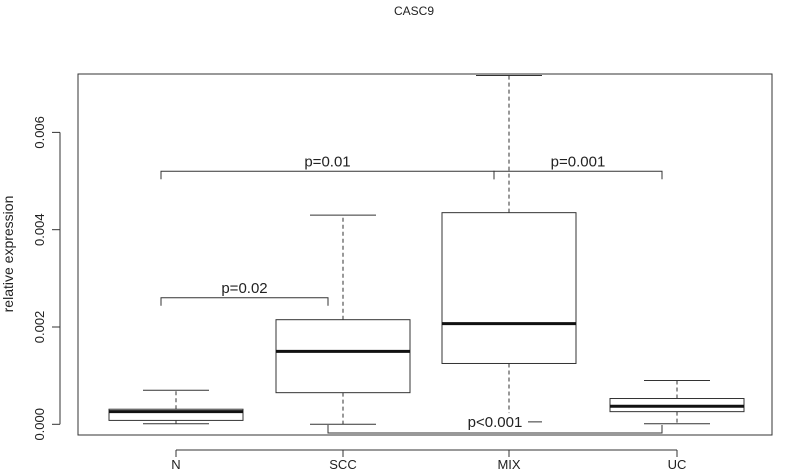  I want to click on bracket-n-mix: p=0.01, so click(327, 166).